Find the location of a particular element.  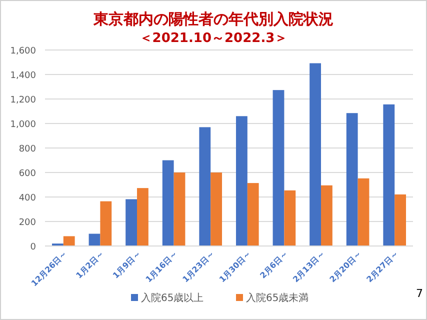

x-tick-label: 2月6日～ is located at coordinates (274, 264).